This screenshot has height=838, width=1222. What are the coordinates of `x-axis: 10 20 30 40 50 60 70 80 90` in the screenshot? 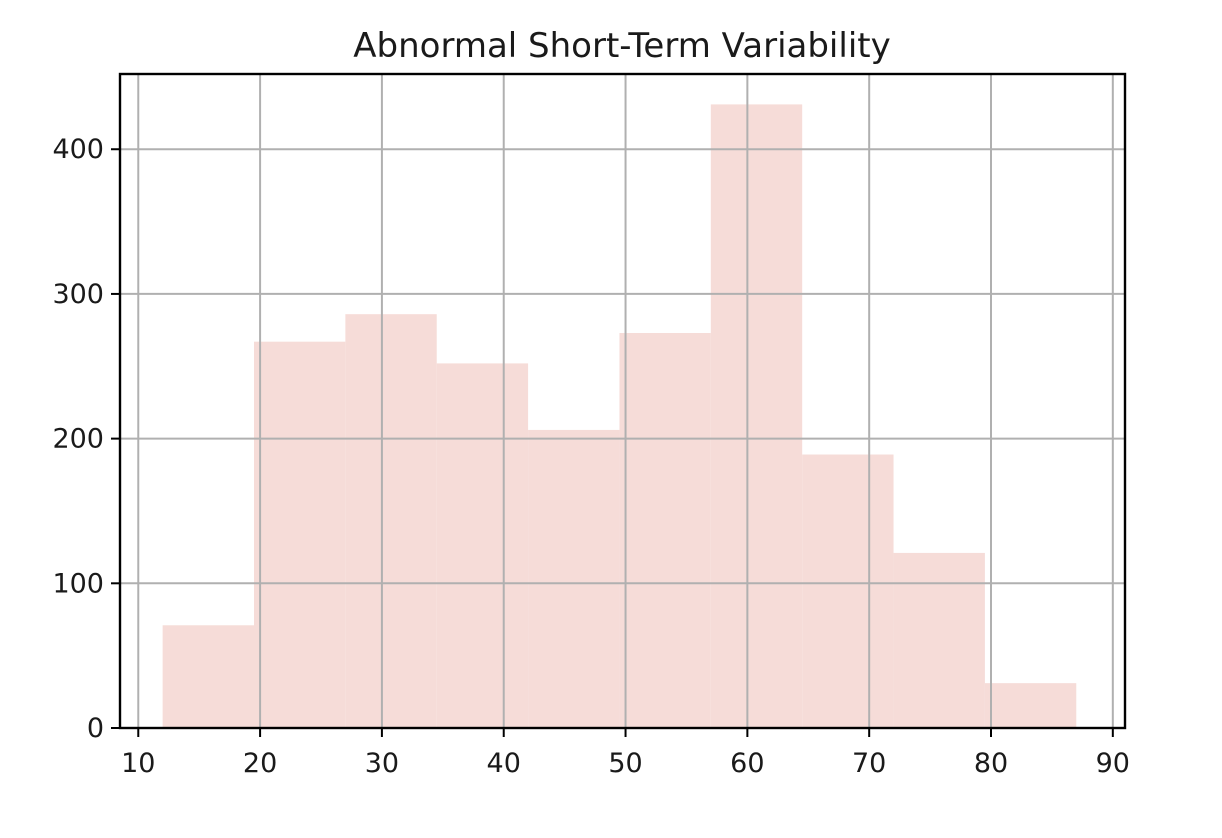 It's located at (625, 753).